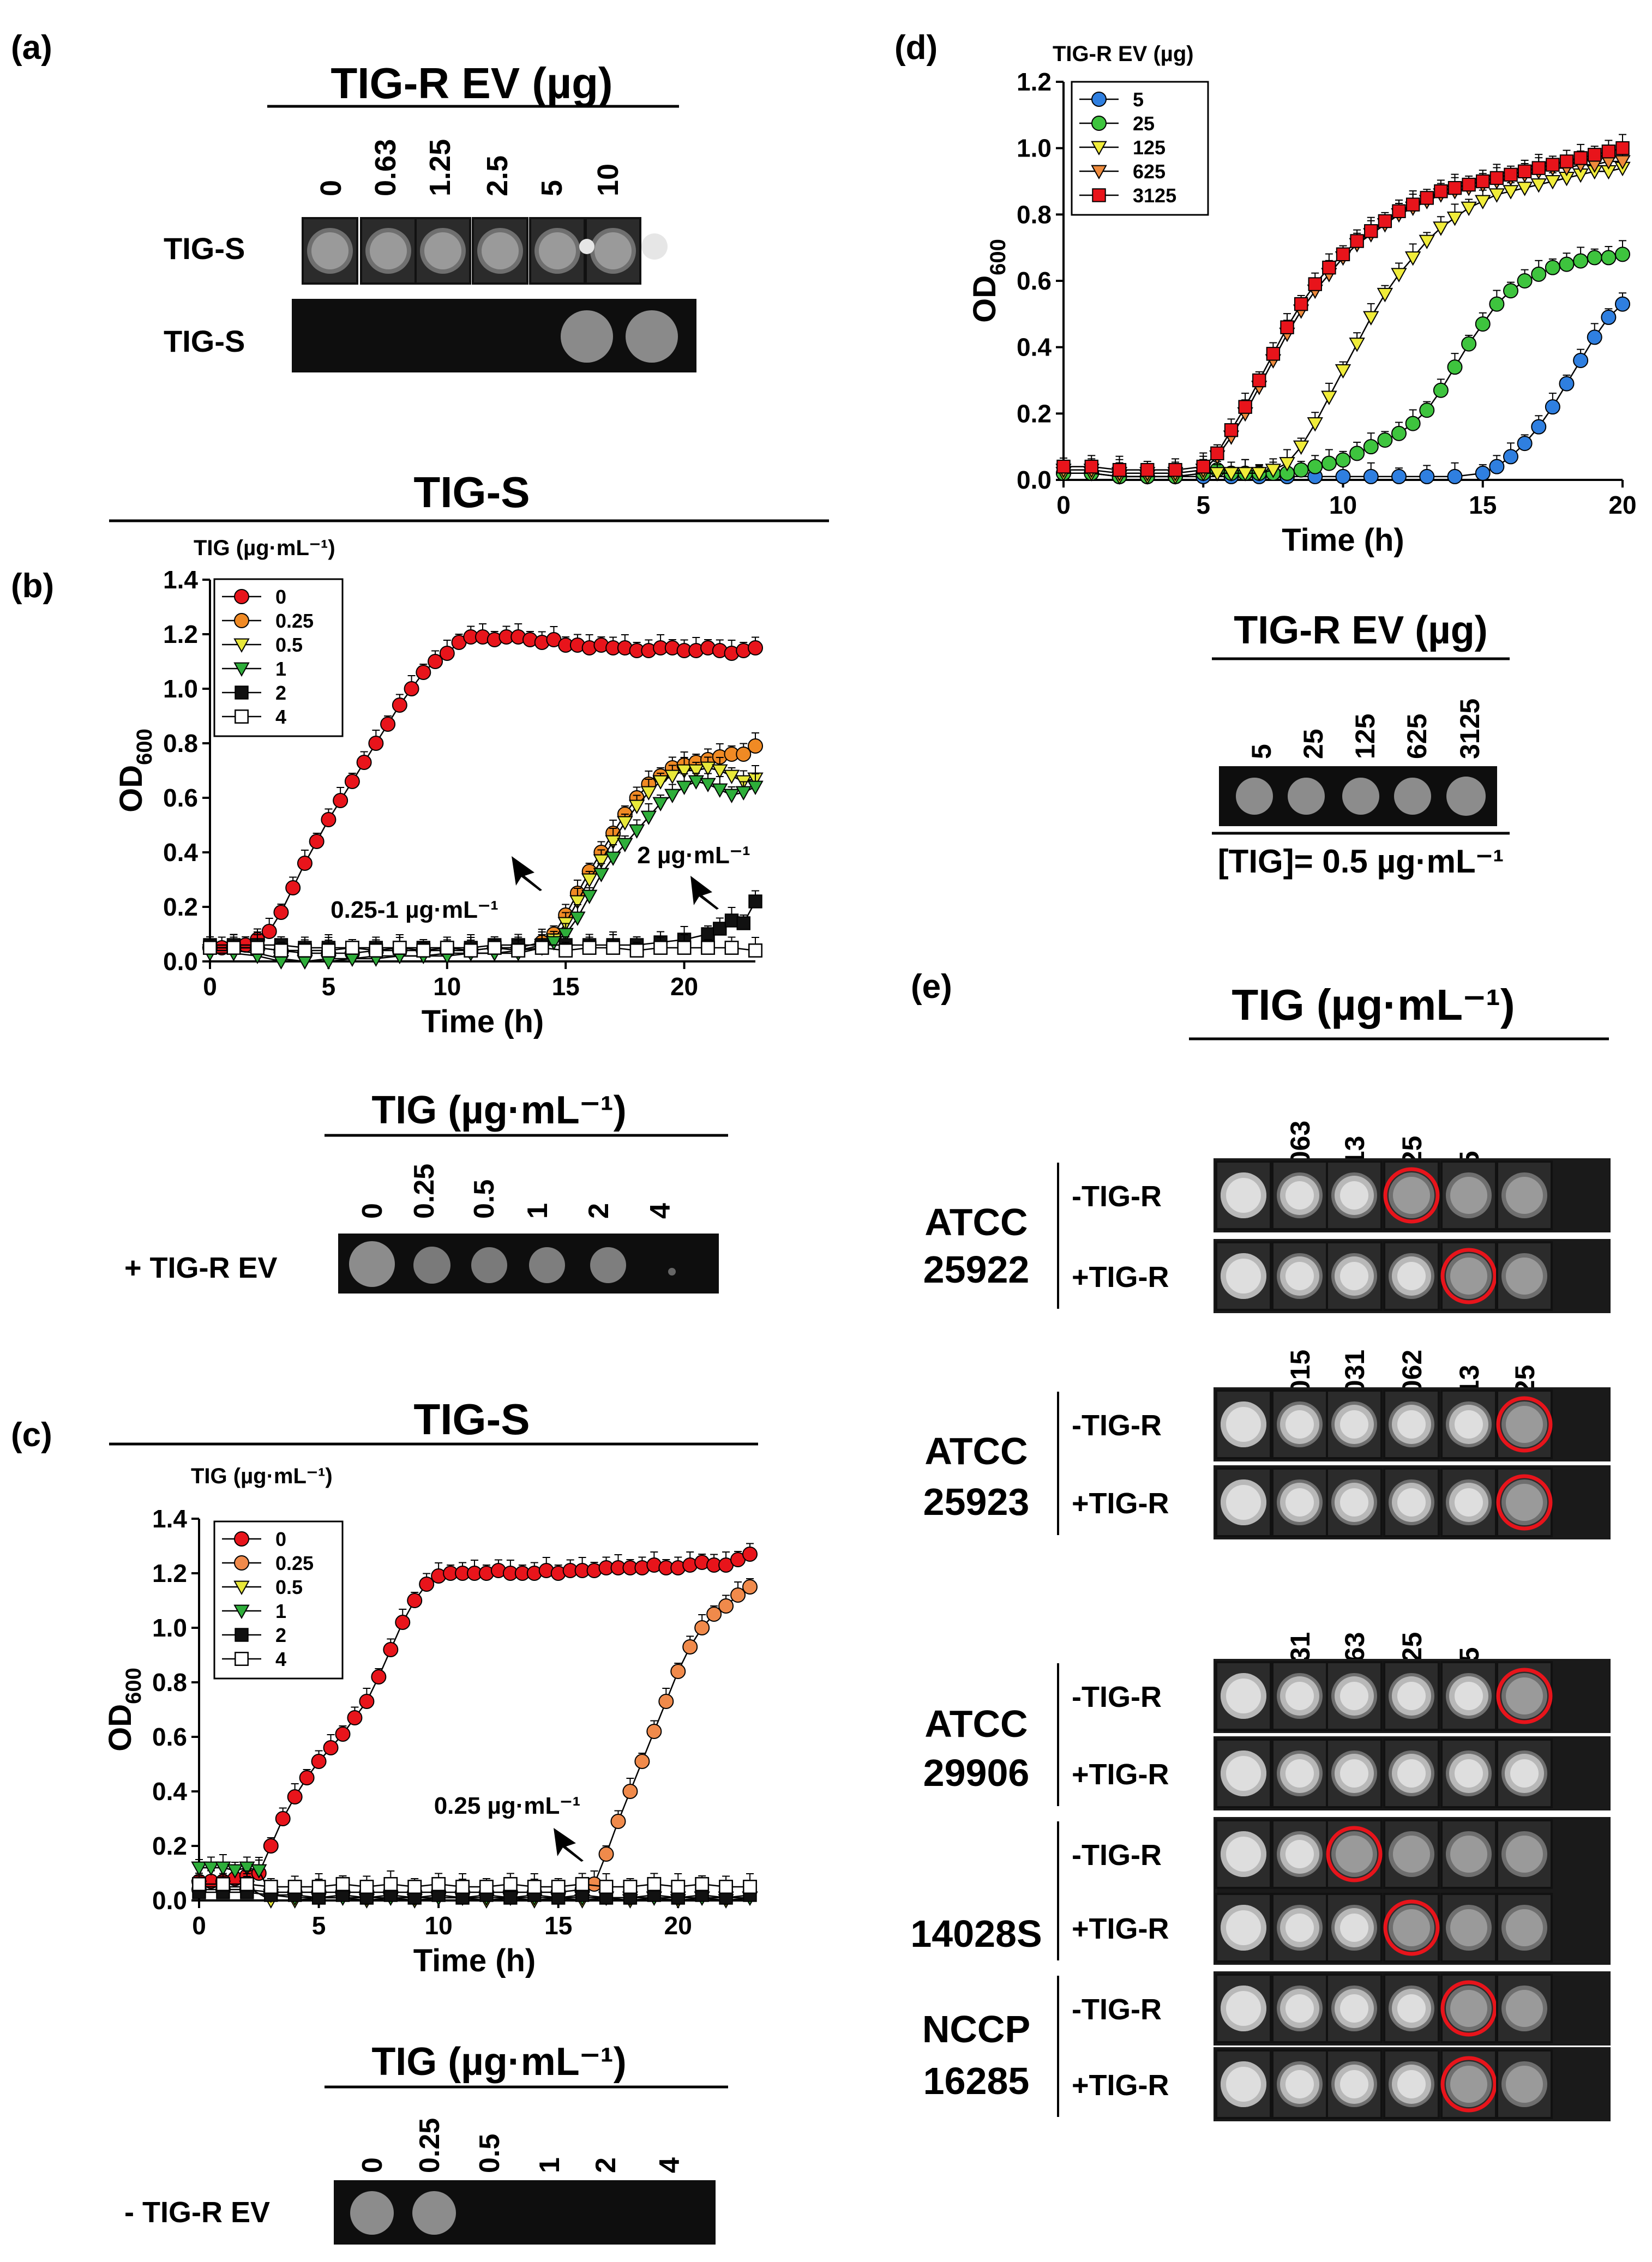 The width and height of the screenshot is (1652, 2262). What do you see at coordinates (169, 1519) in the screenshot?
I see `y-tick-label: 1.4` at bounding box center [169, 1519].